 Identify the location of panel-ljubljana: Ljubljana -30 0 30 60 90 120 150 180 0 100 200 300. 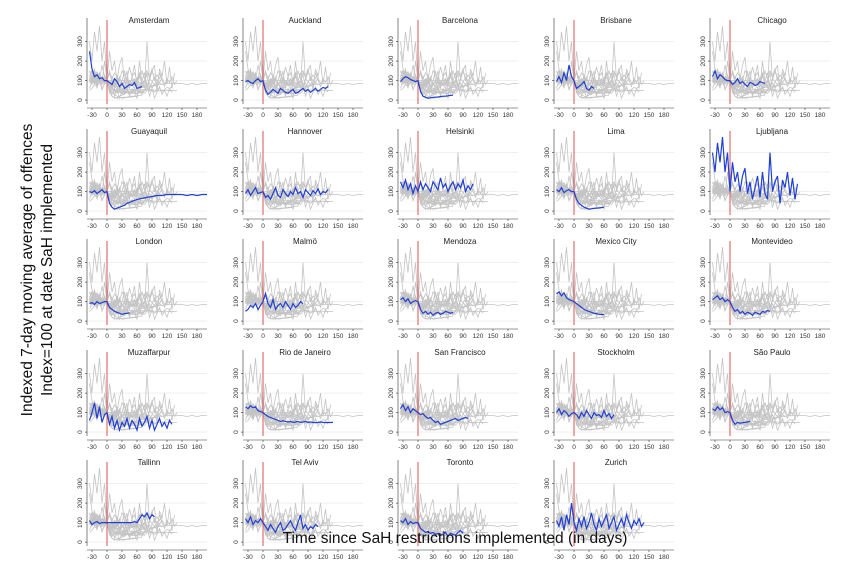
(765, 178).